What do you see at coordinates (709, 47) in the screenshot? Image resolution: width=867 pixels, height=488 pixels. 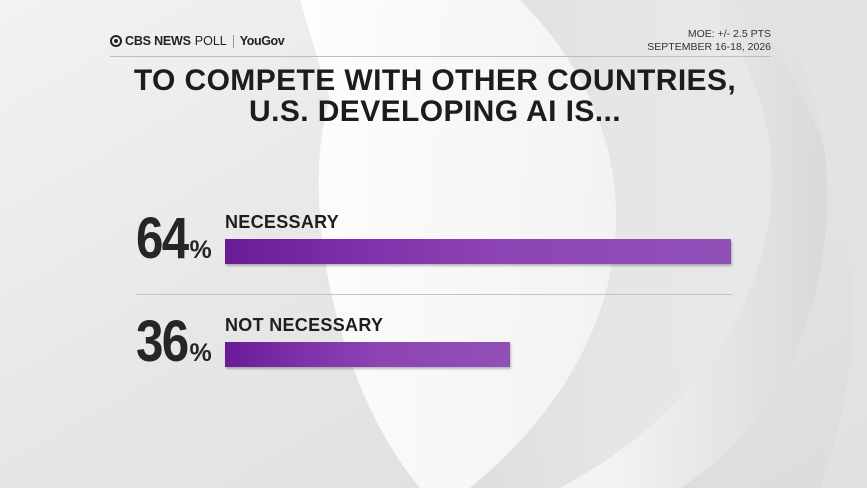 I see `poll-dates: SEPTEMBER 16-18, 2026` at bounding box center [709, 47].